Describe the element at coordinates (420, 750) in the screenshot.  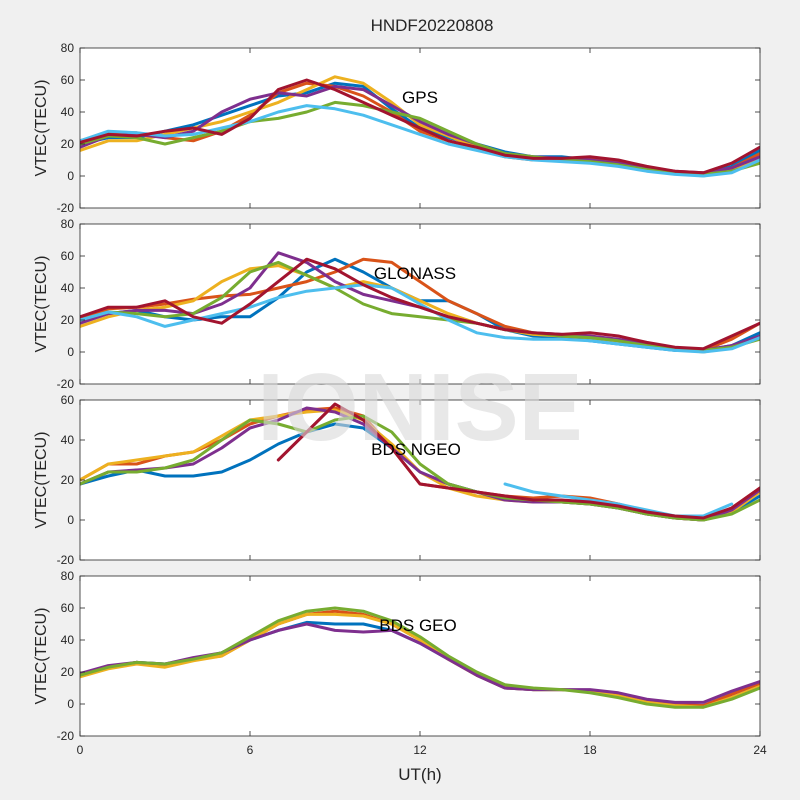
I see `x-tick-label: 12` at that location.